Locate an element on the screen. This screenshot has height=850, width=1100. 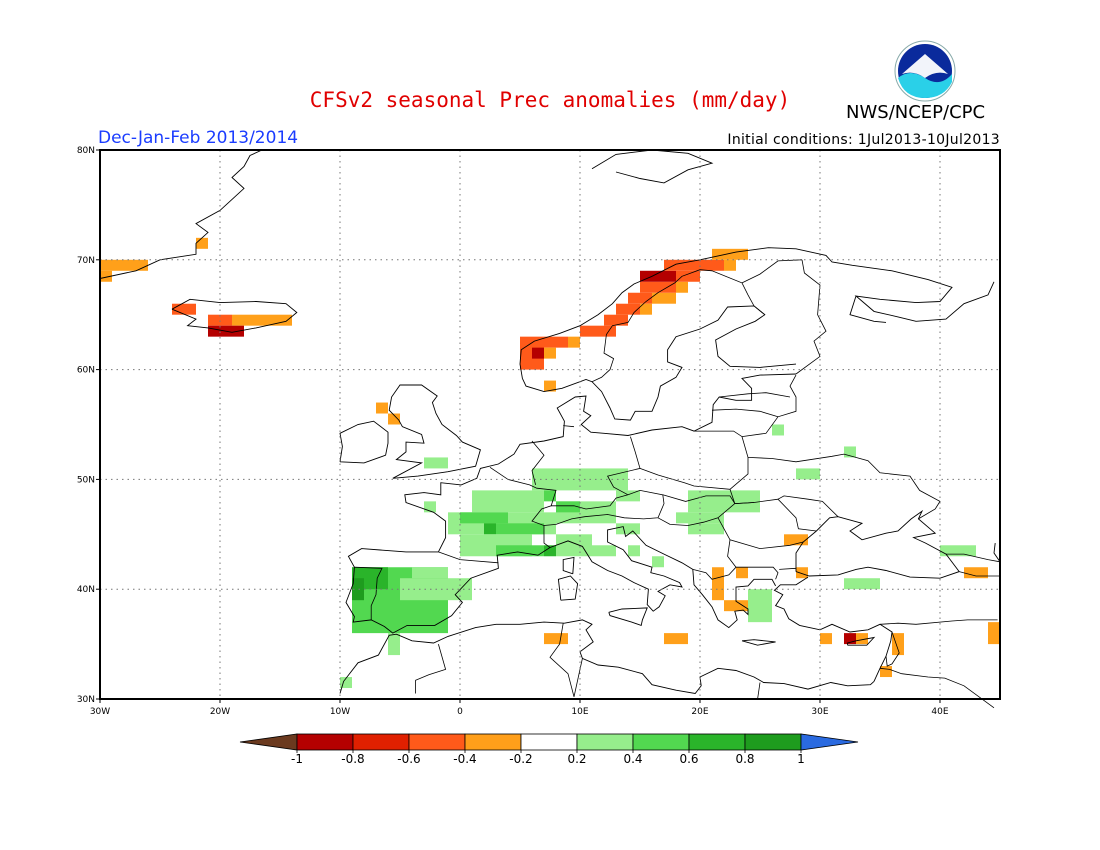
initial-conditions-label: Initial conditions: 1Jul2013-10Jul2013 is located at coordinates (863, 140).